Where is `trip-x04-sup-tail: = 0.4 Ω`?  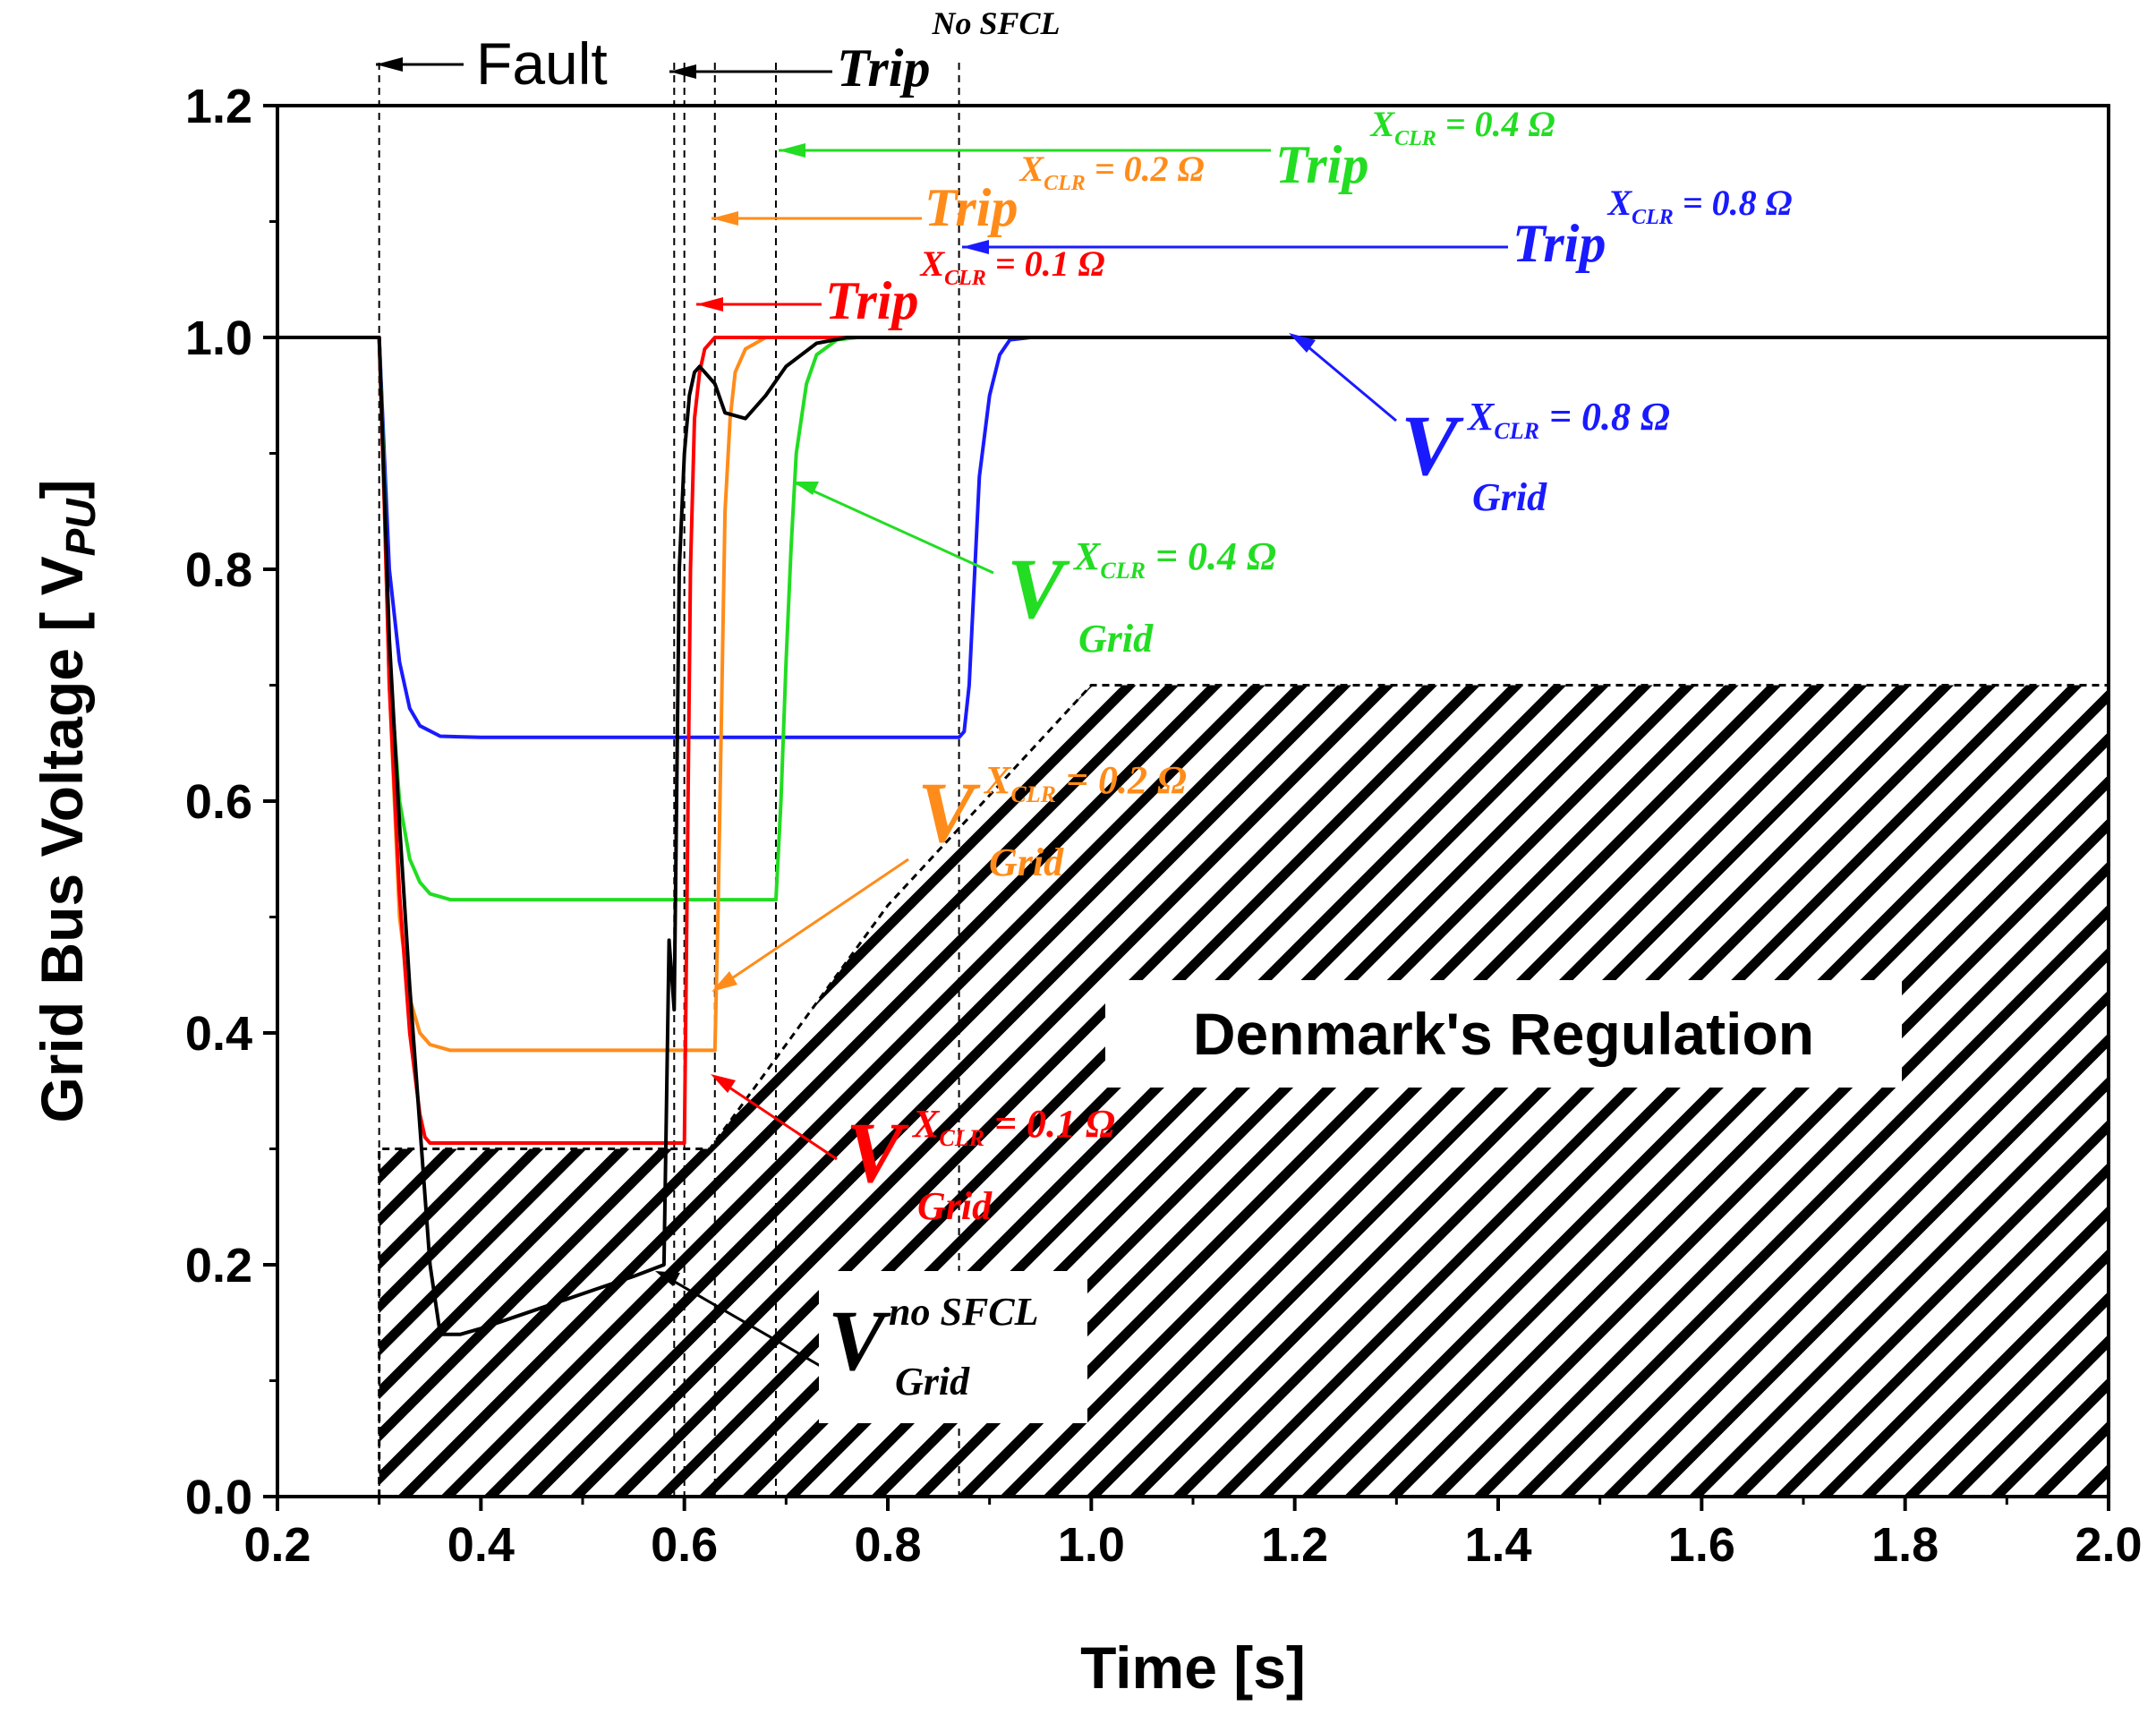 trip-x04-sup-tail: = 0.4 Ω is located at coordinates (1495, 124).